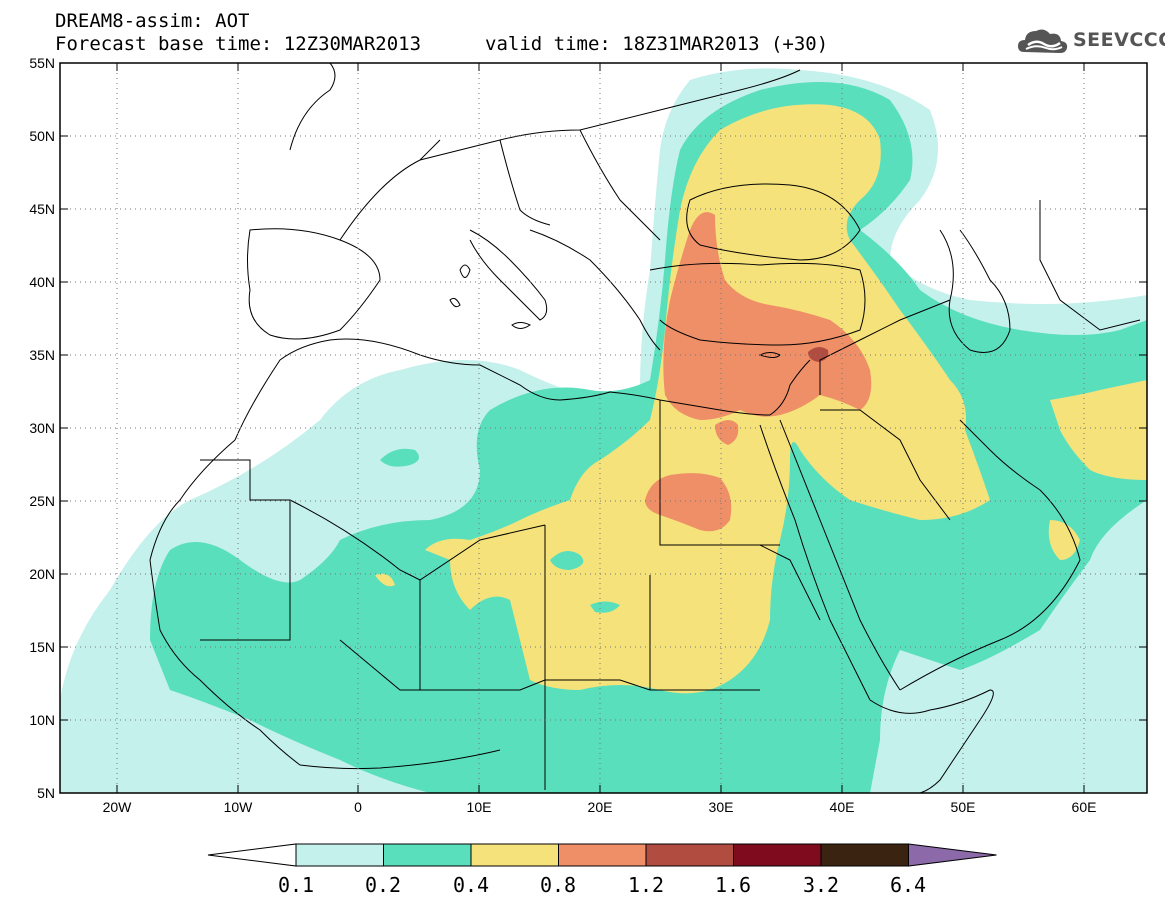 The width and height of the screenshot is (1165, 905). I want to click on lon-labels: 20W 10W 0 10E 20E 30E 40E 50E 60E, so click(600, 807).